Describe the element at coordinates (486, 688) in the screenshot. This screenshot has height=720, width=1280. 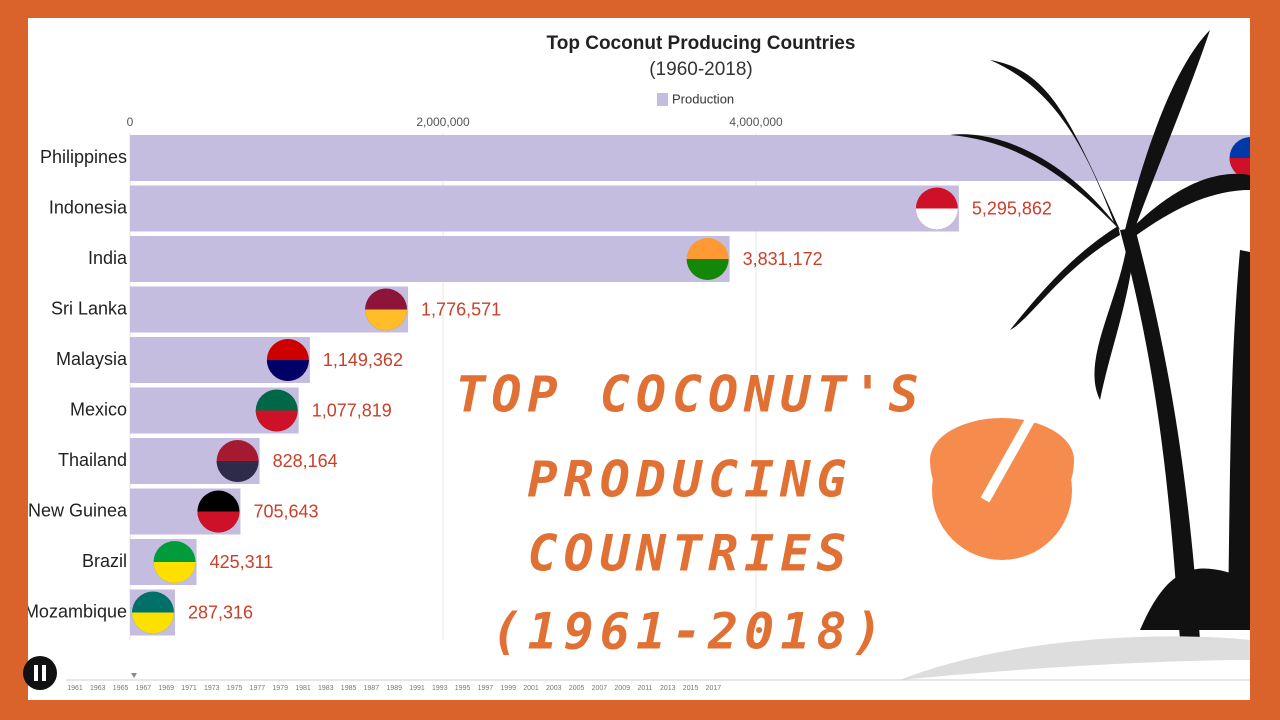
I see `timeline-label: 1997` at that location.